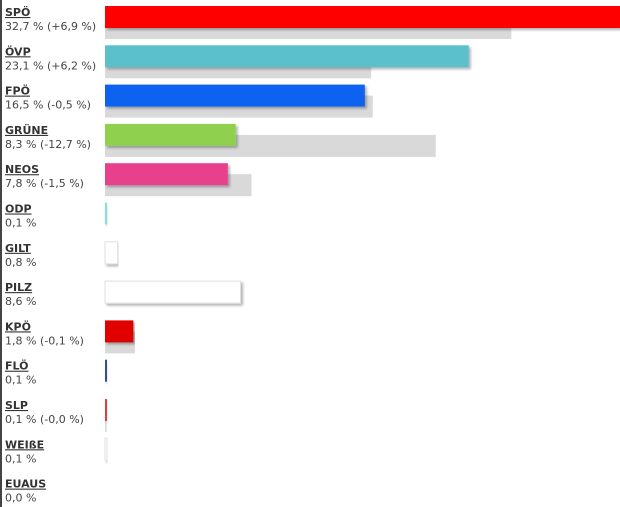  Describe the element at coordinates (44, 183) in the screenshot. I see `value-label: 7,8 % (-1,5 %)` at that location.